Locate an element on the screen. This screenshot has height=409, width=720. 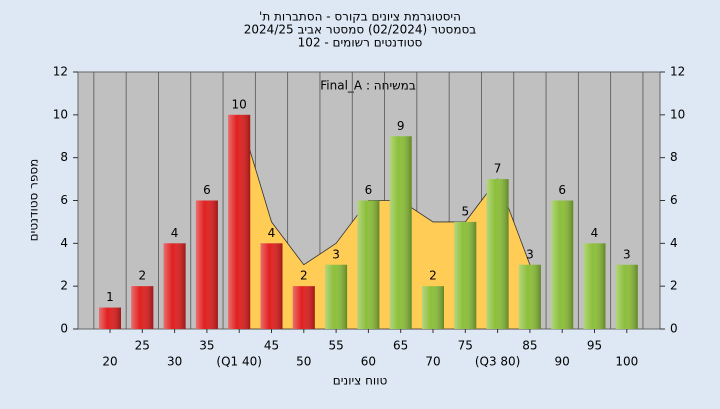
data-label: 7 is located at coordinates (498, 169).